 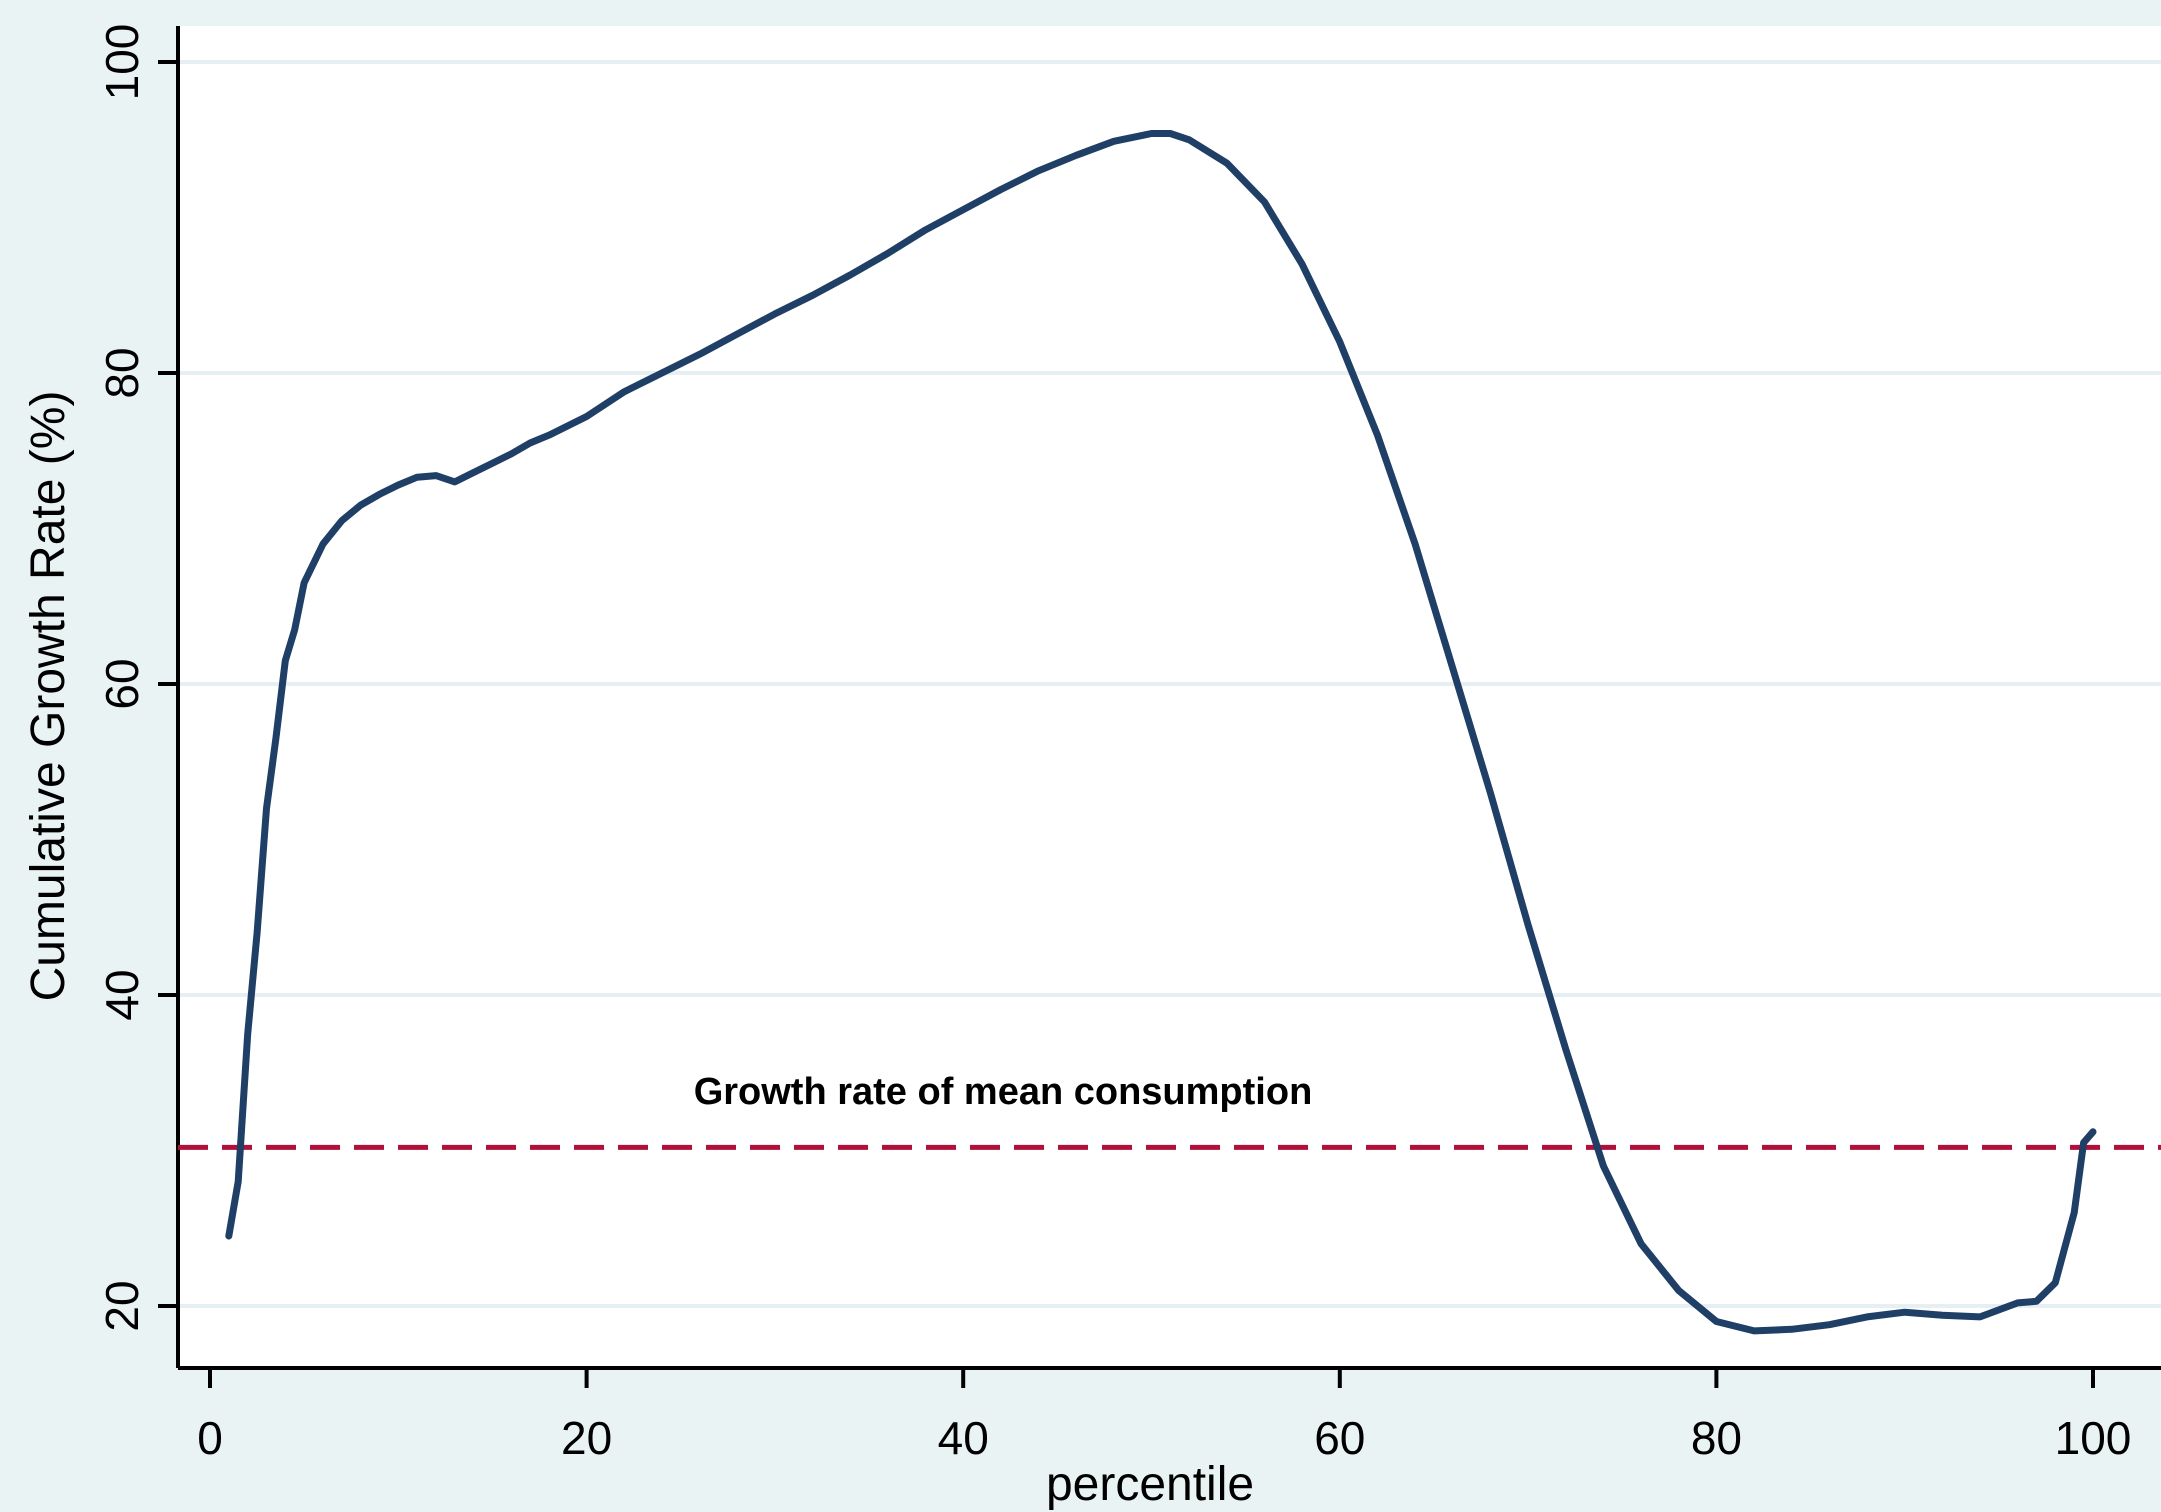 I want to click on y-tick-label-20: 20, so click(x=122, y=1305).